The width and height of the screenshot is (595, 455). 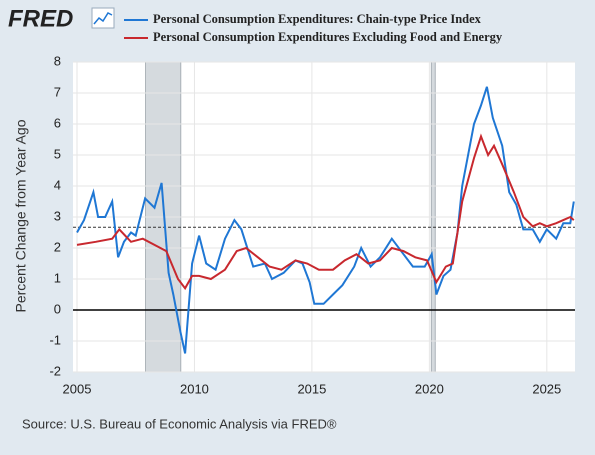 I want to click on logo-icon-line, so click(x=103, y=18).